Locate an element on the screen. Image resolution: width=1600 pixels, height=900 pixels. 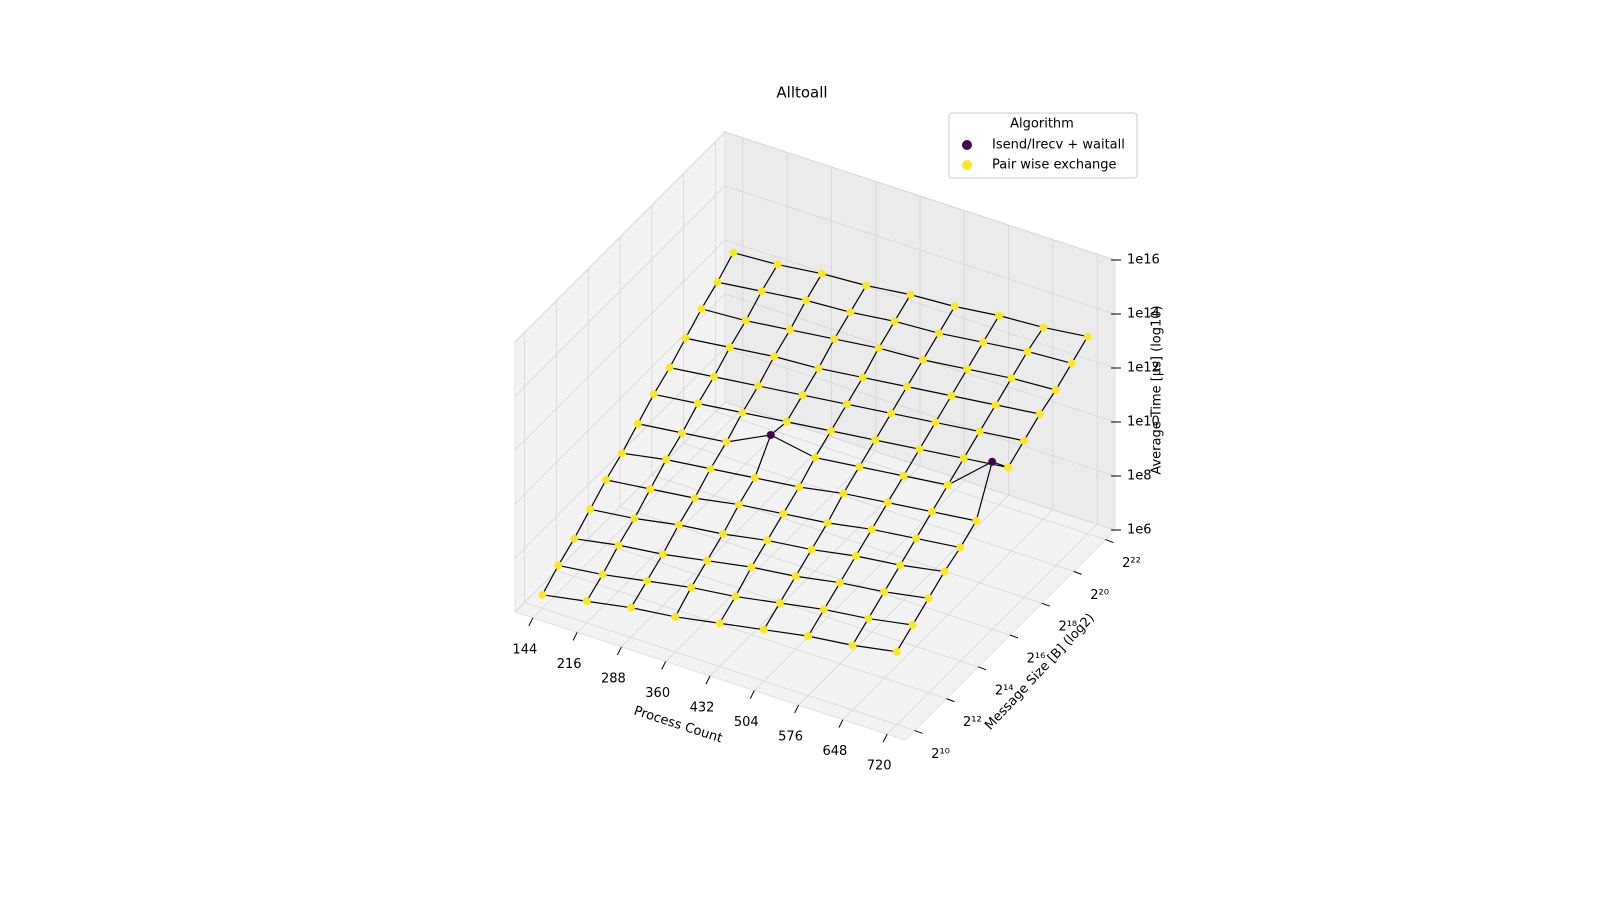
y-tick-label: 2²⁰ is located at coordinates (1099, 595).